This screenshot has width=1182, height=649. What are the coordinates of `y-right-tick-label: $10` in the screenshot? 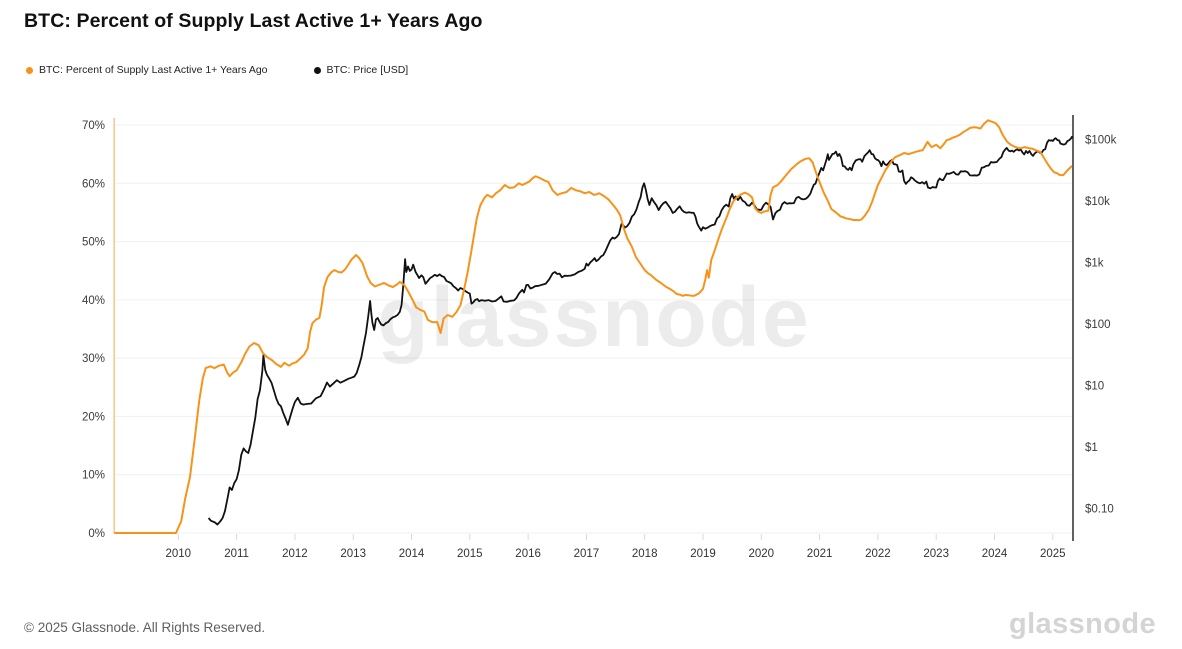 It's located at (1094, 387).